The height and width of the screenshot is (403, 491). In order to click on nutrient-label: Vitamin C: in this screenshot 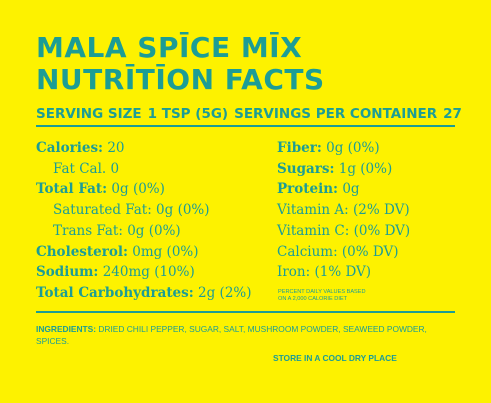, I will do `click(313, 230)`.